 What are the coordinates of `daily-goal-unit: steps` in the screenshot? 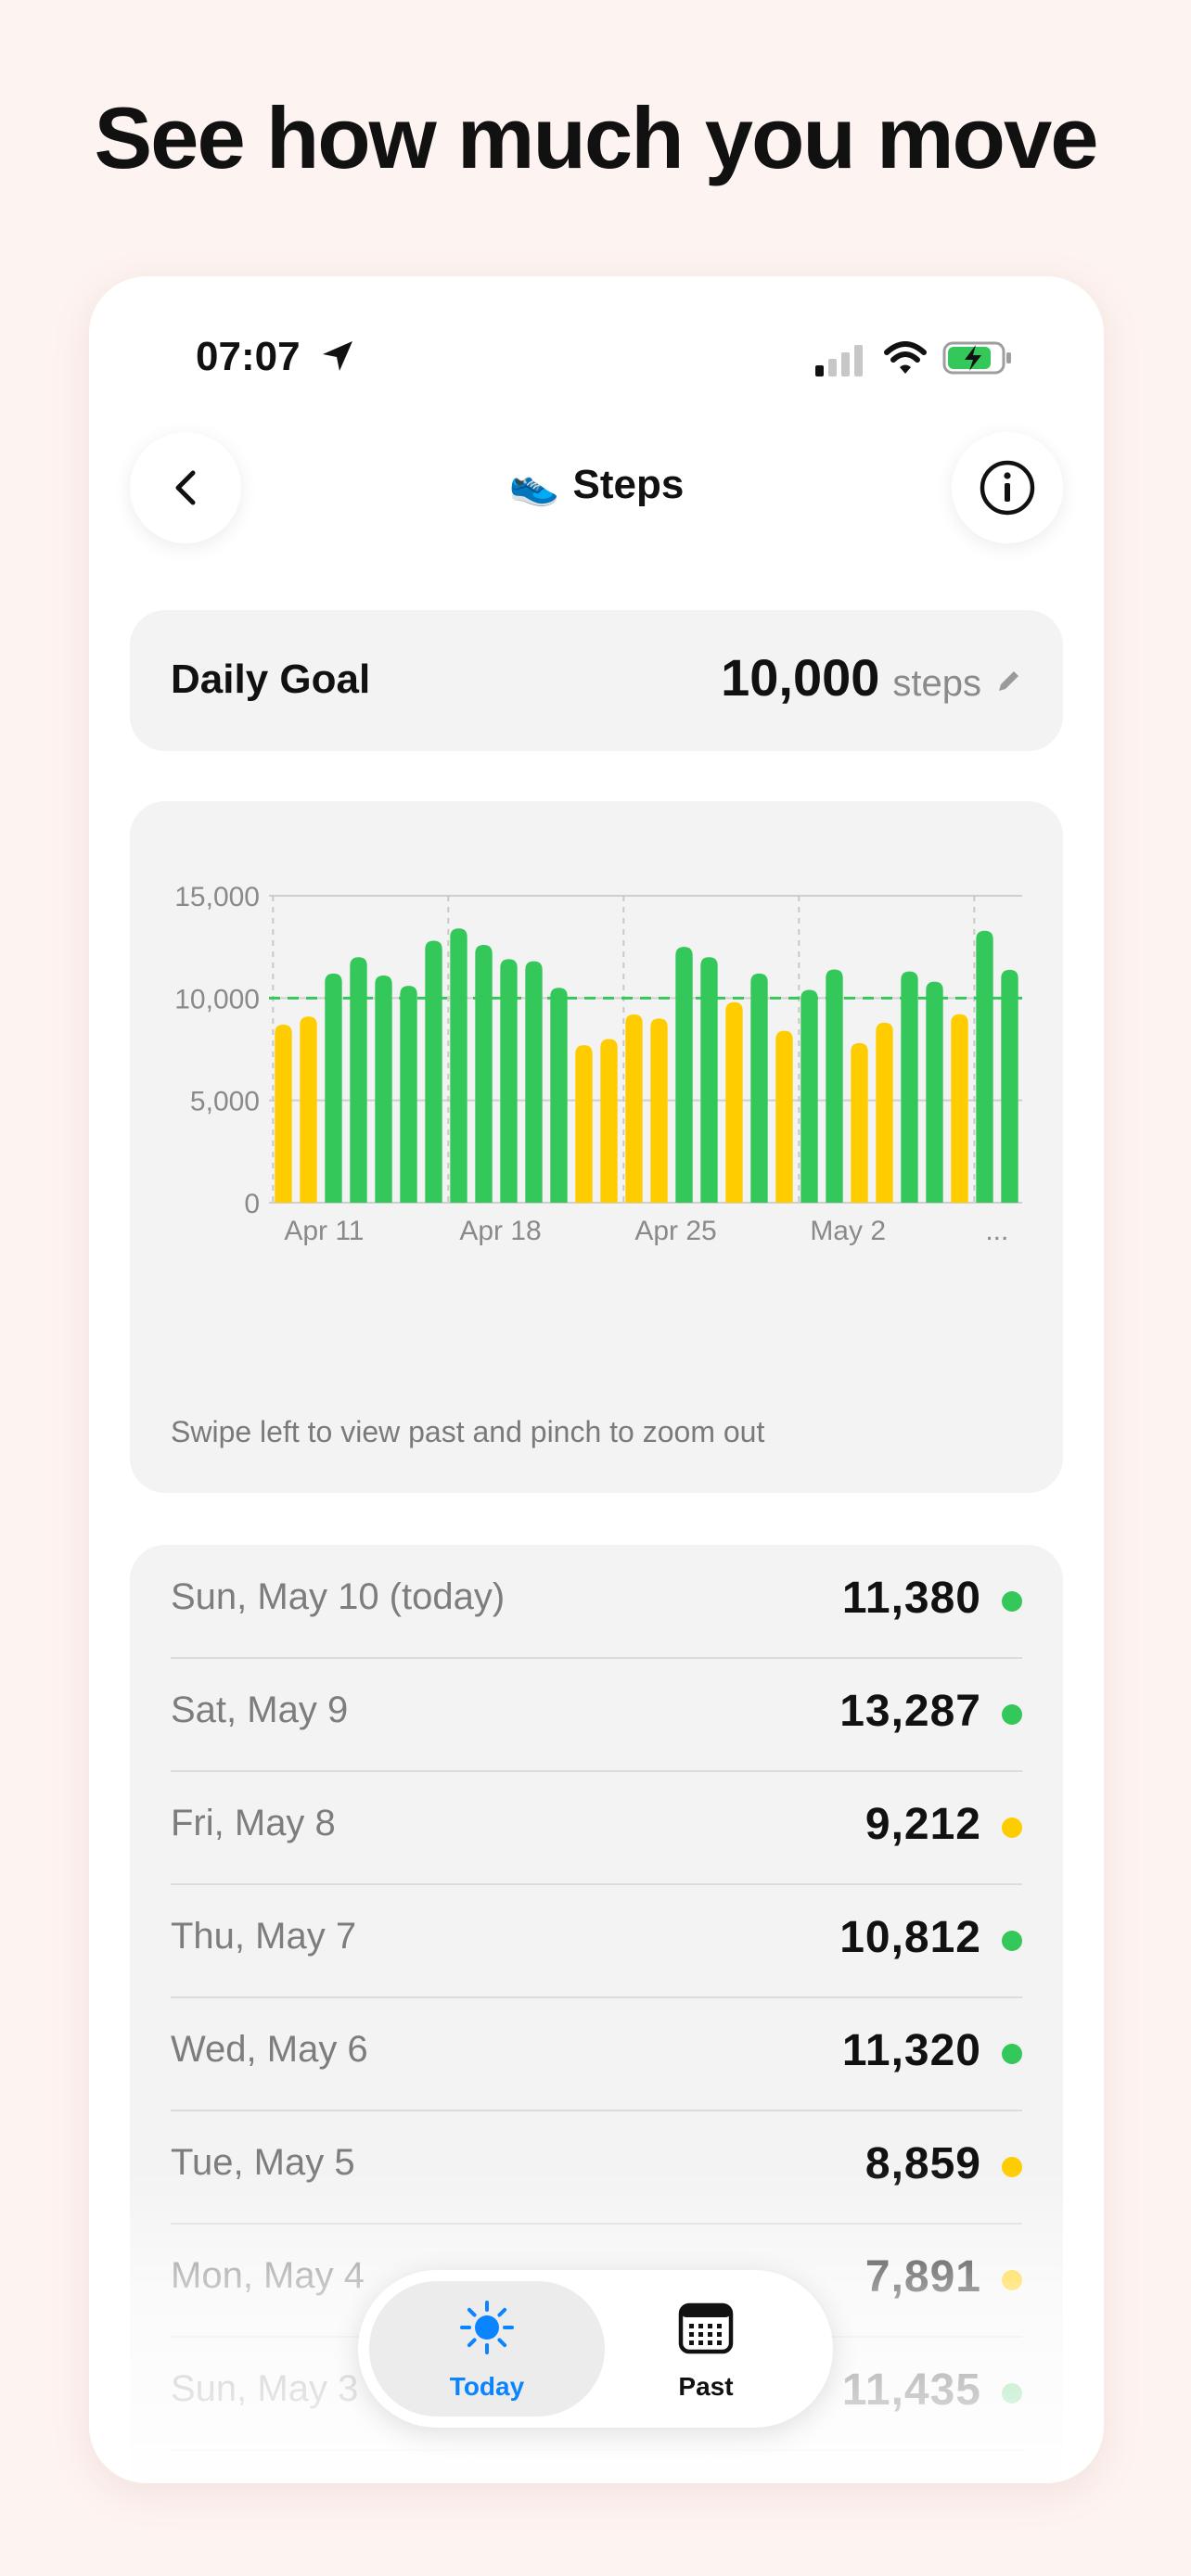 It's located at (936, 683).